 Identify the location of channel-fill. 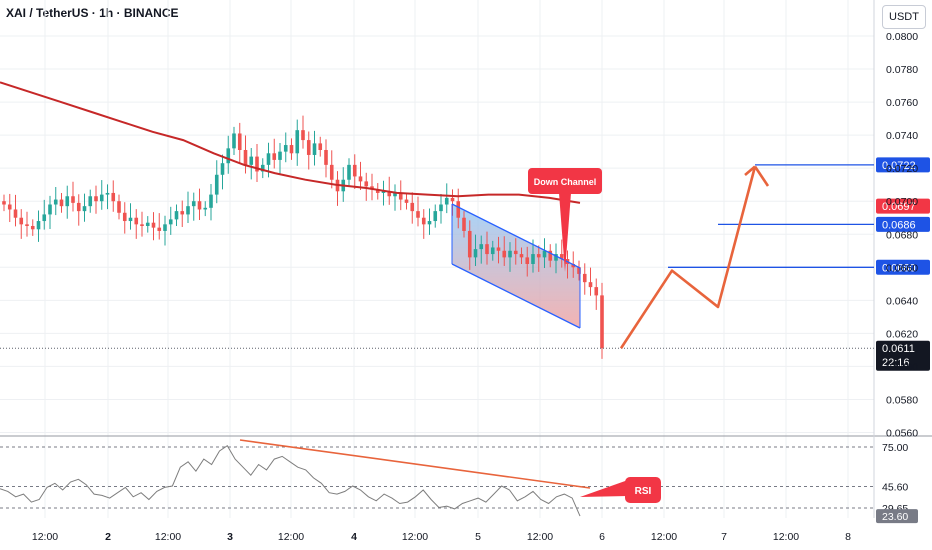
(516, 266).